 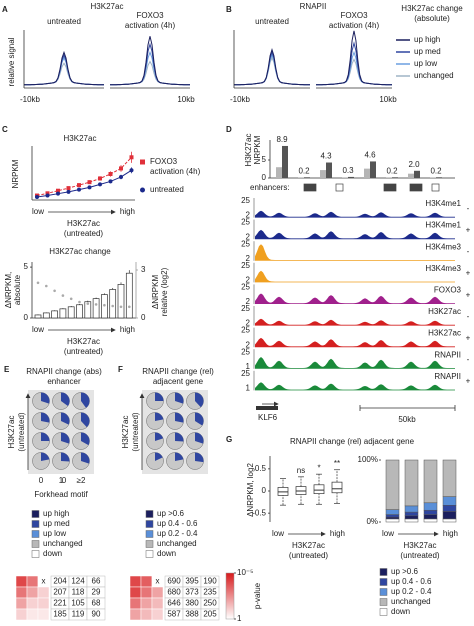 I want to click on y-axis-label: absolute, so click(x=17, y=289).